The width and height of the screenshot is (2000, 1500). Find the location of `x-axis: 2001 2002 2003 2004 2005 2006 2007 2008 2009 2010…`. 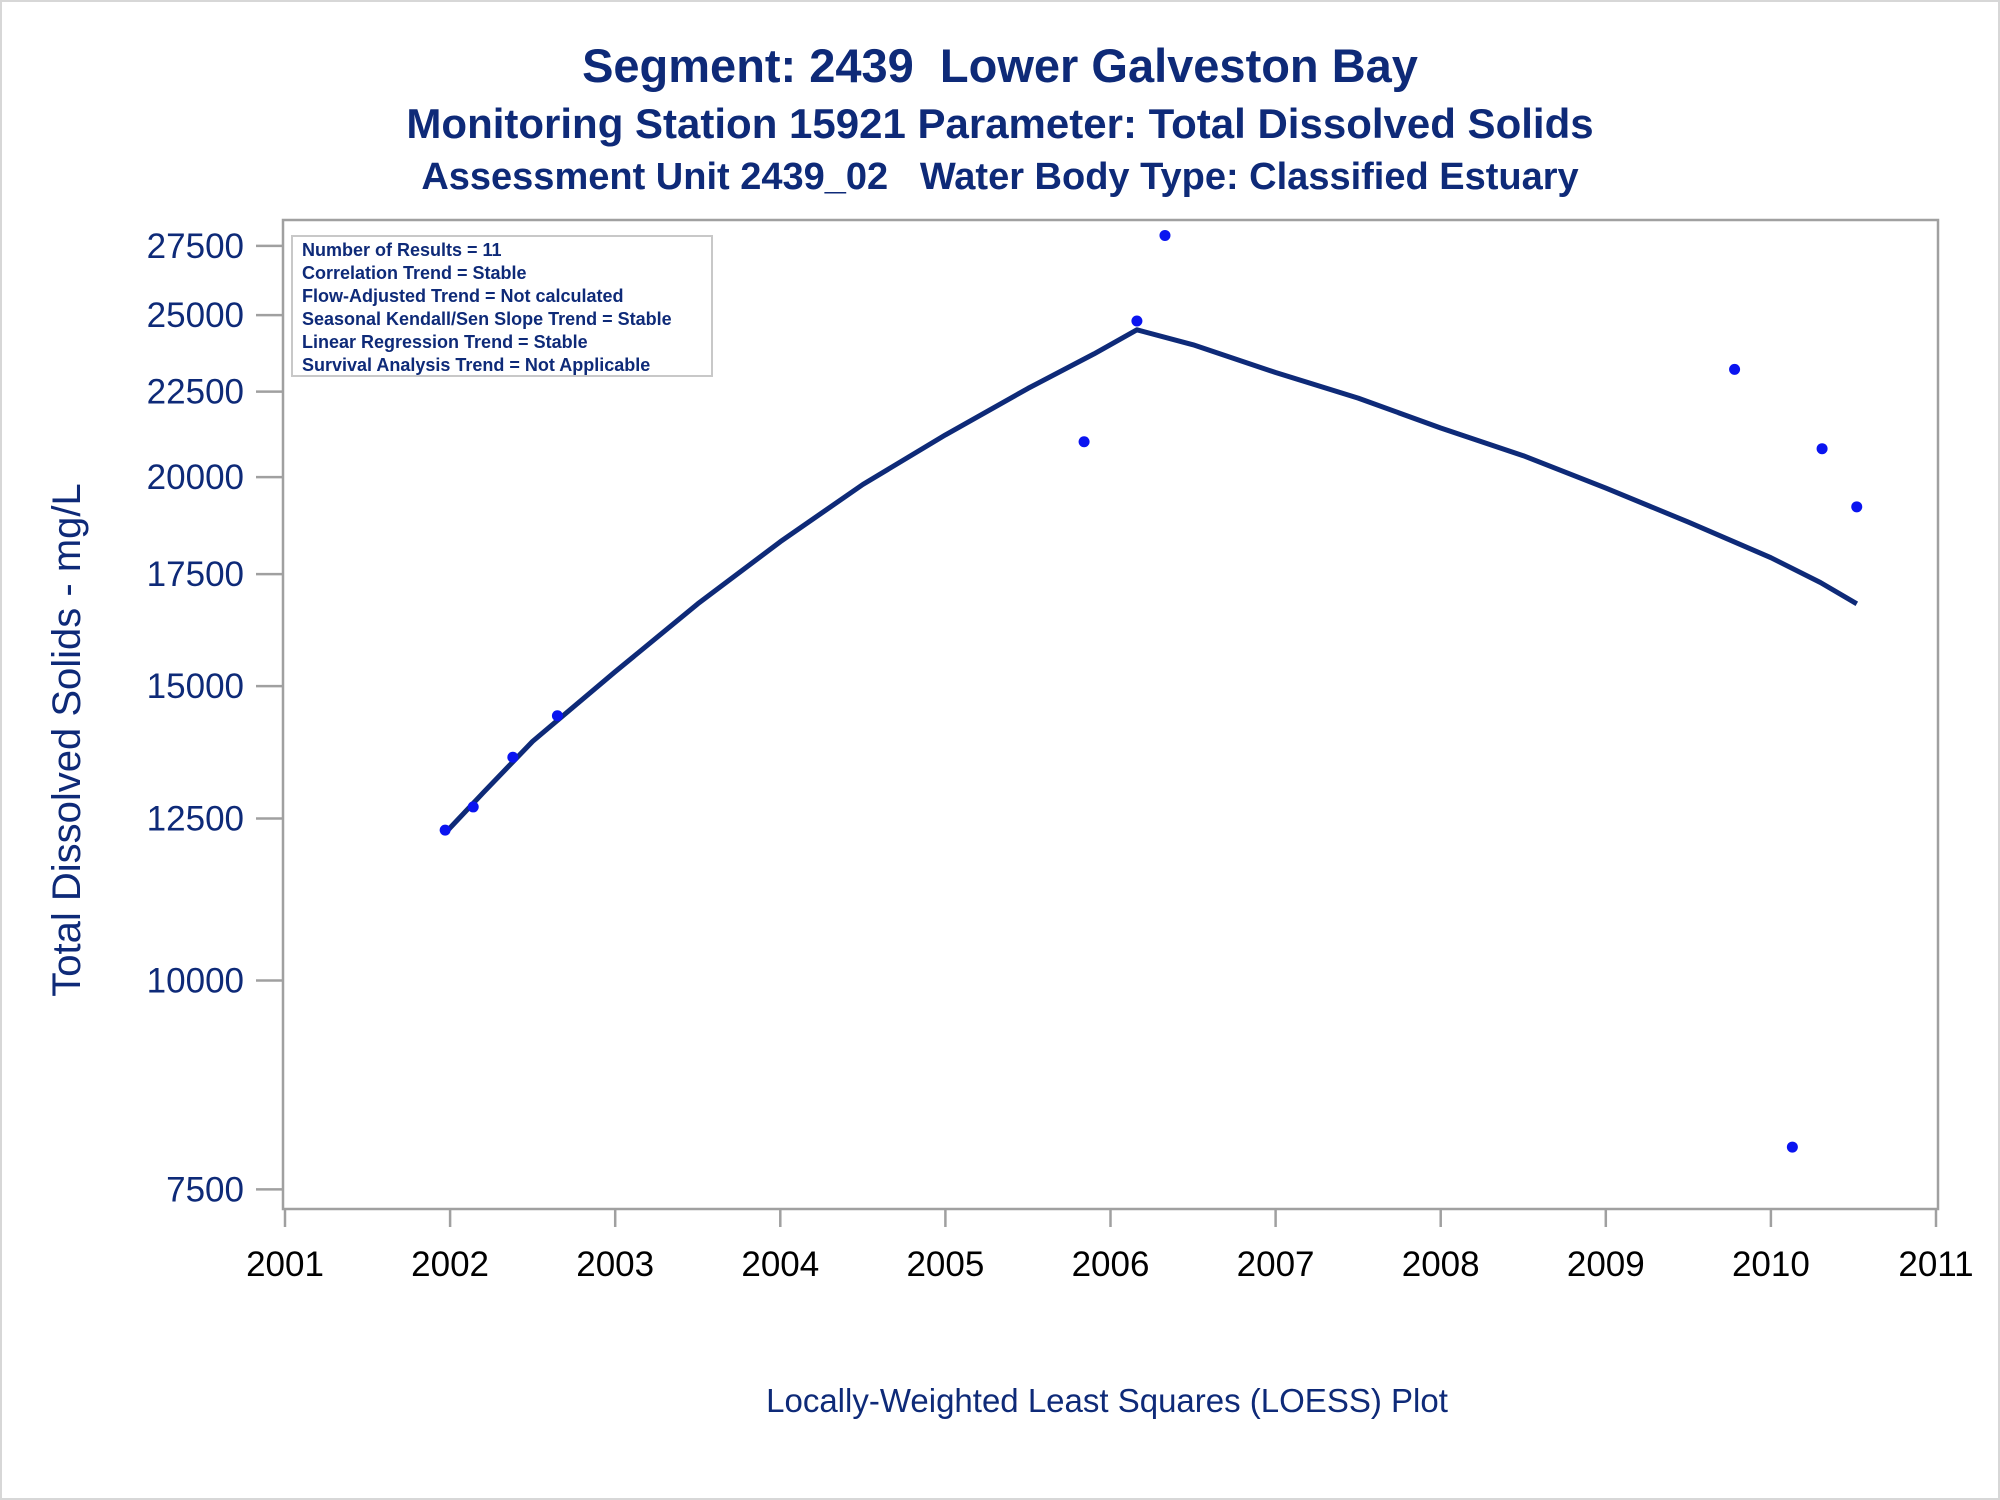

x-axis: 2001 2002 2003 2004 2005 2006 2007 2008 2009 2010… is located at coordinates (1110, 1246).